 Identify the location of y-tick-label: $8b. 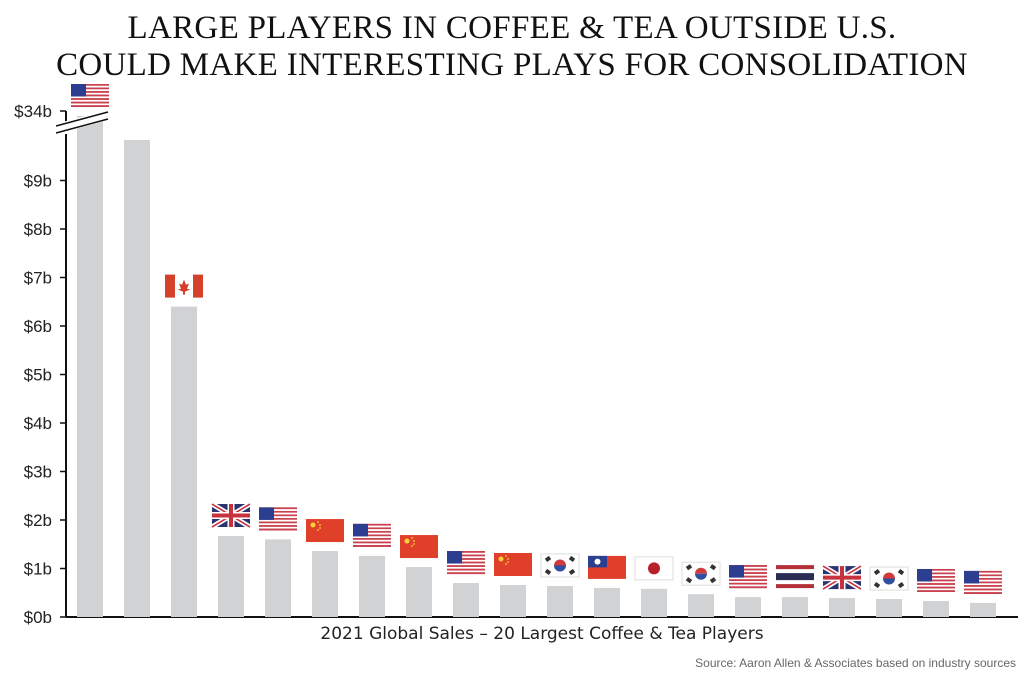
(38, 229).